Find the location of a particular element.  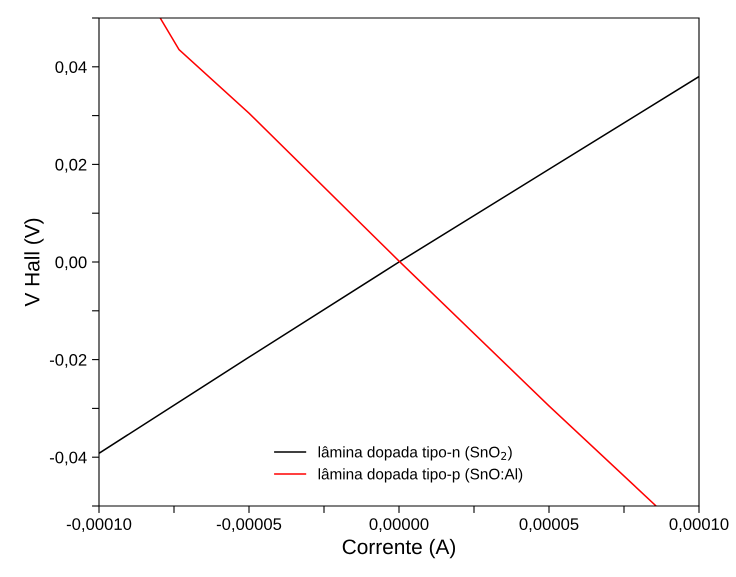

y-tick-label: 0,00 is located at coordinates (71, 263).